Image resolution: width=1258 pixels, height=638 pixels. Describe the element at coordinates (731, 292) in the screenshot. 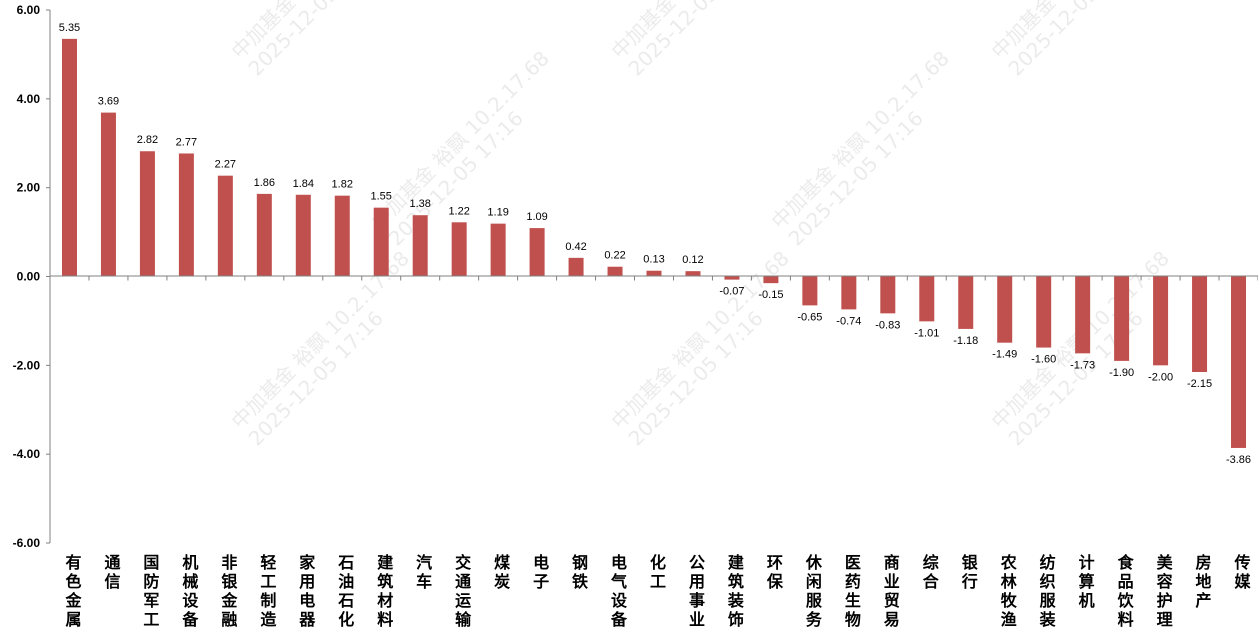

I see `data-label: -0.07` at that location.